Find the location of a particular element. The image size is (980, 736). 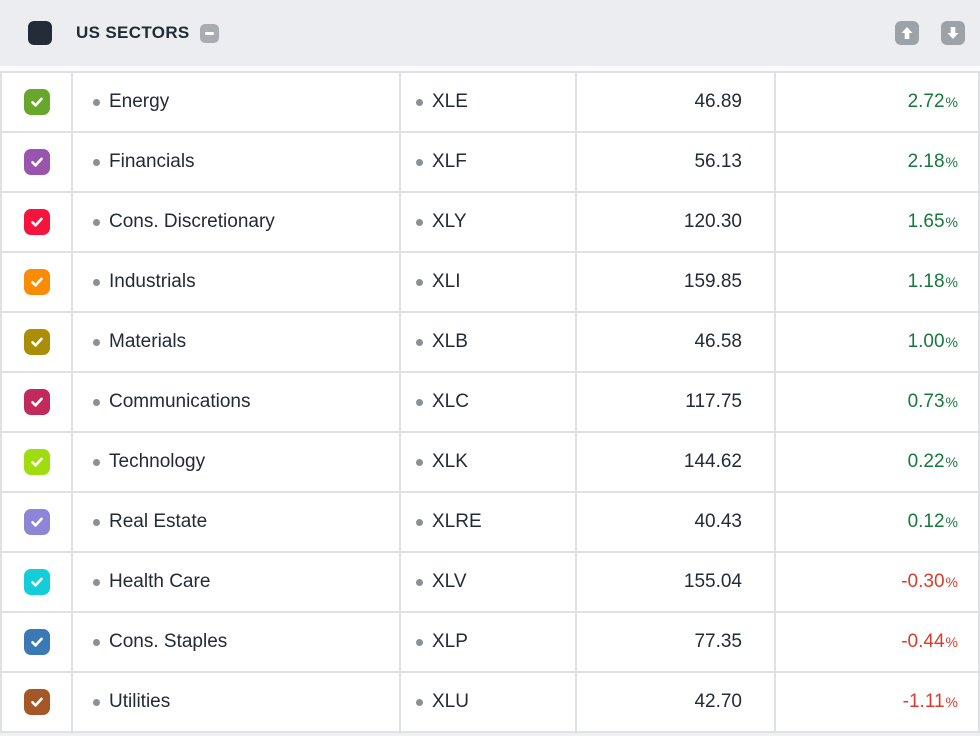

sector-name: Communications is located at coordinates (180, 401).